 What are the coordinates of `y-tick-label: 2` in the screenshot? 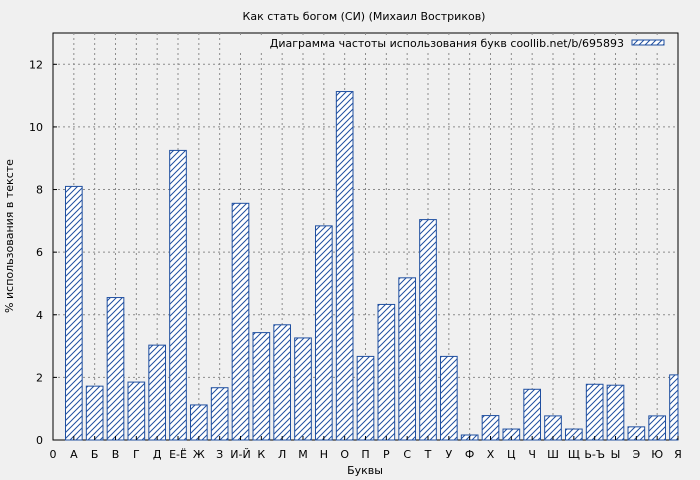 It's located at (39, 377).